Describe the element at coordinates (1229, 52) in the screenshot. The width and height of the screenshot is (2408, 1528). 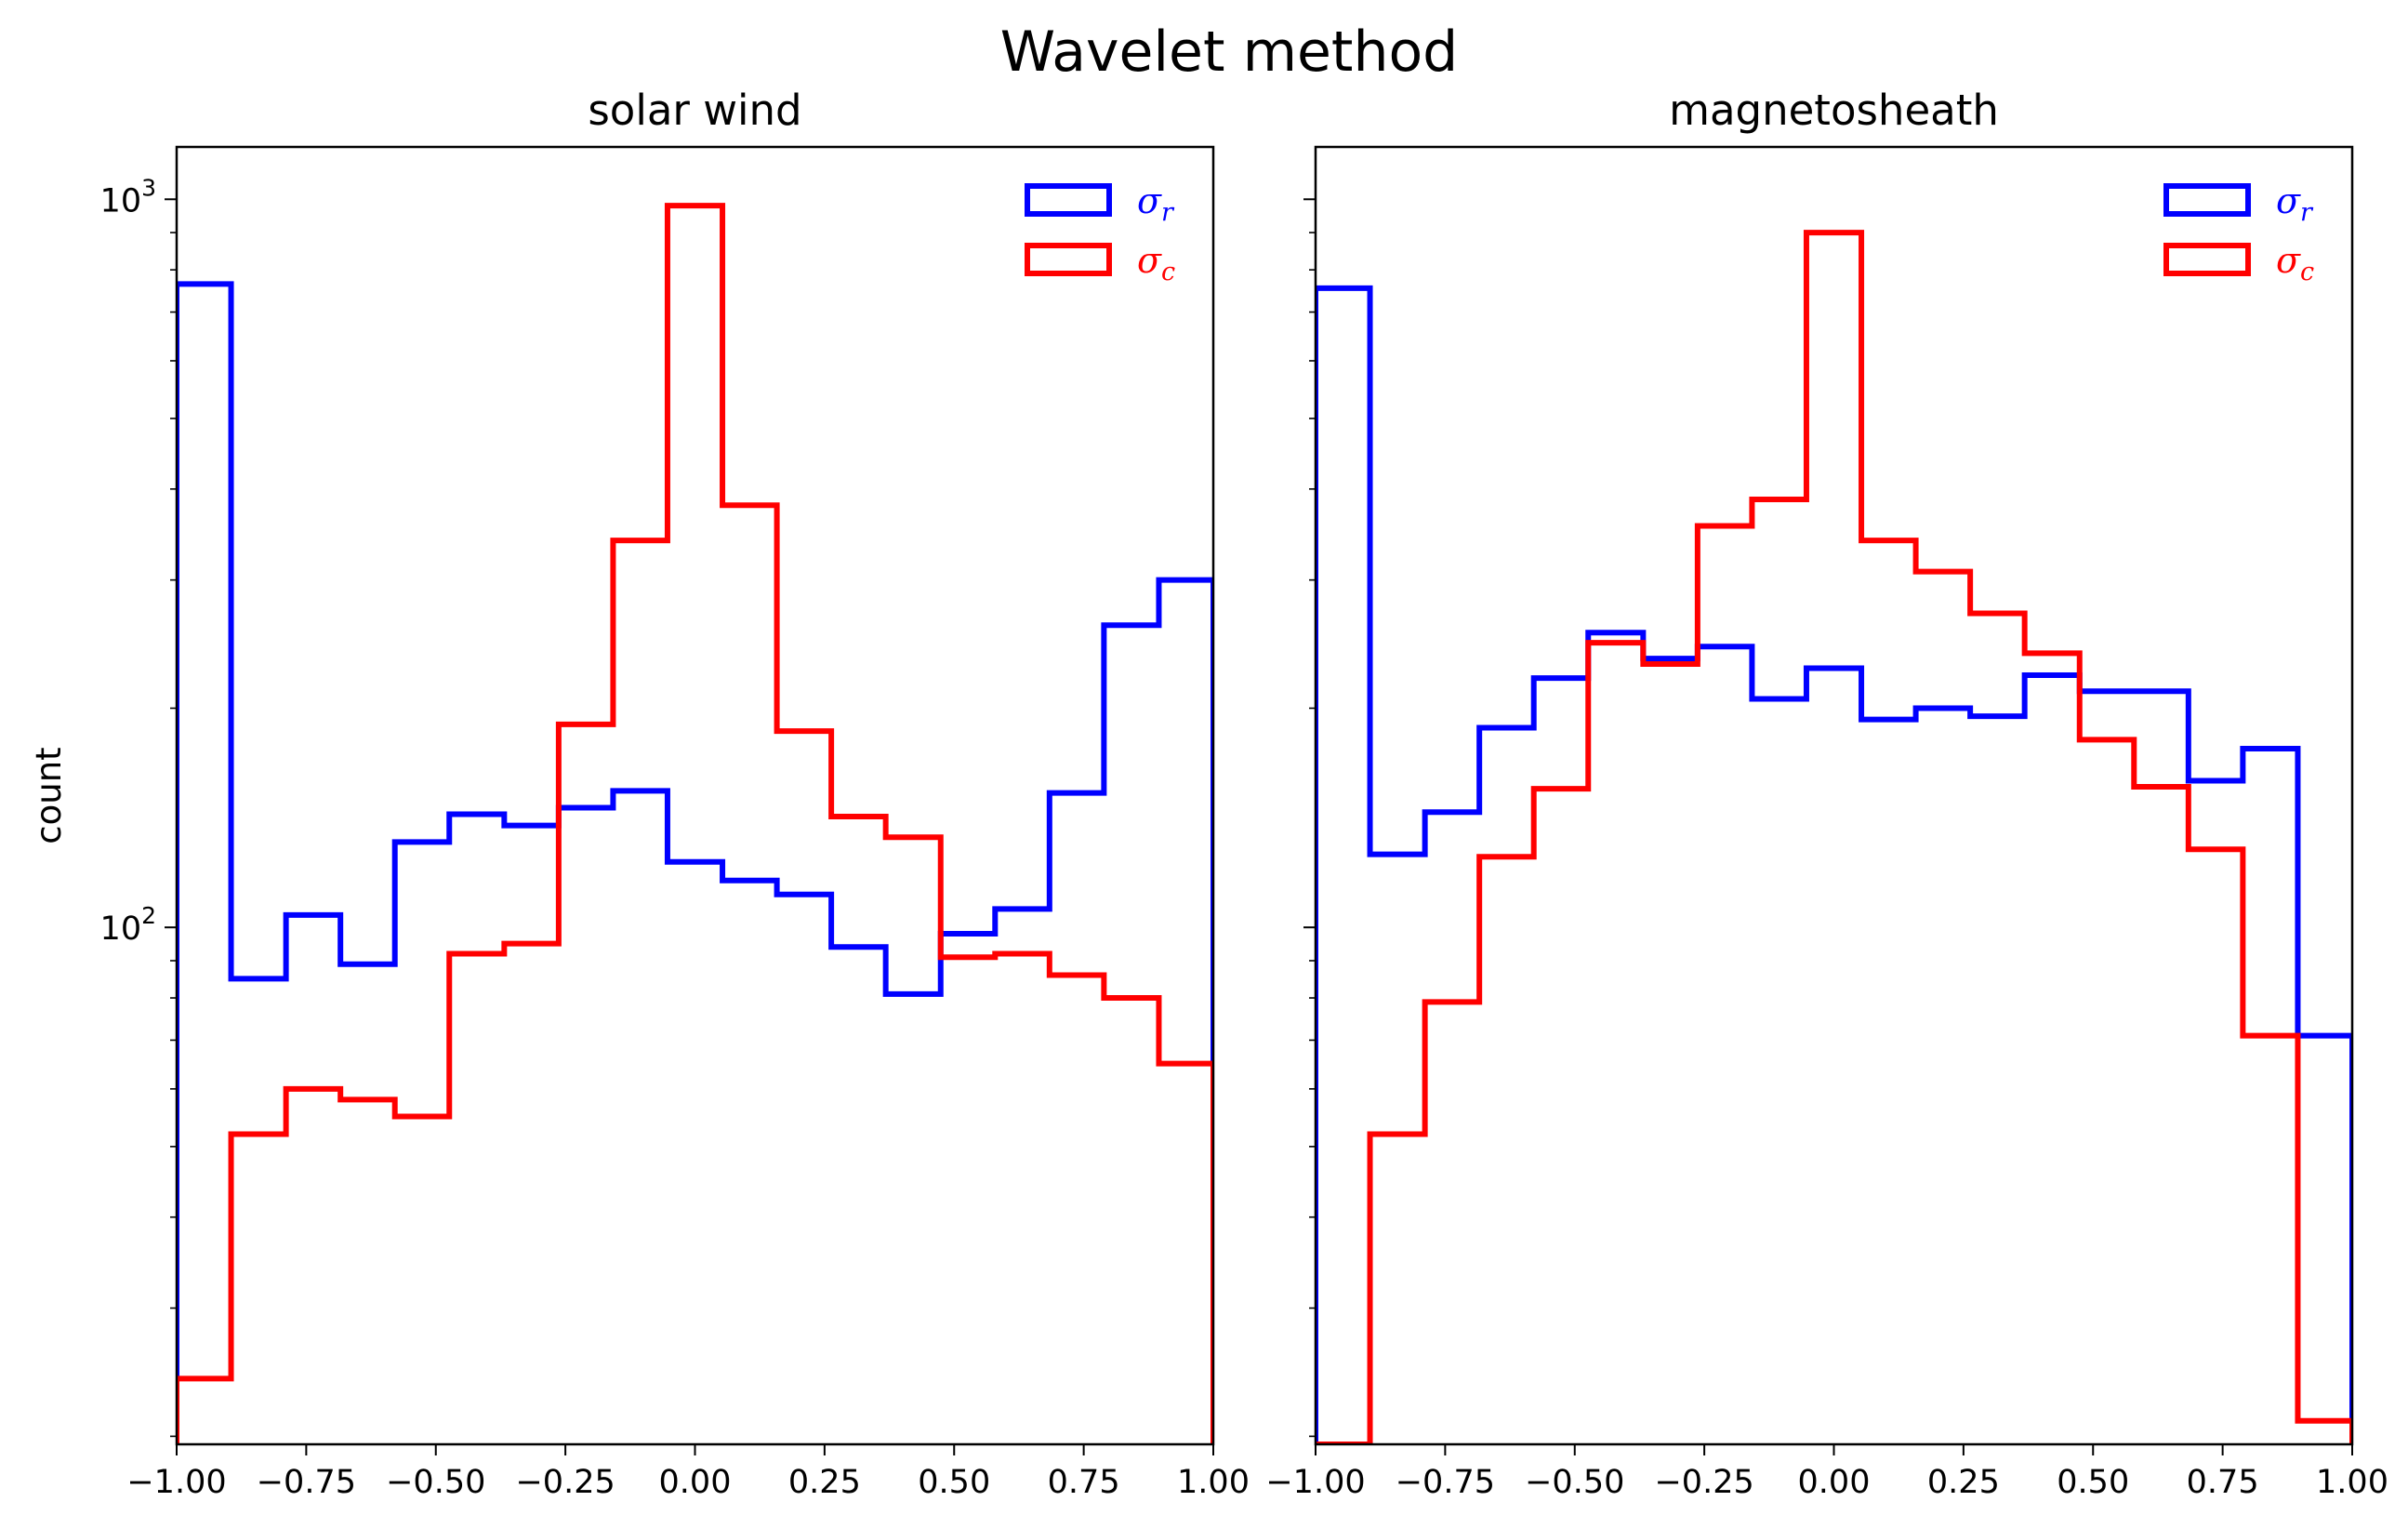
I see `figure-title: Wavelet method` at that location.